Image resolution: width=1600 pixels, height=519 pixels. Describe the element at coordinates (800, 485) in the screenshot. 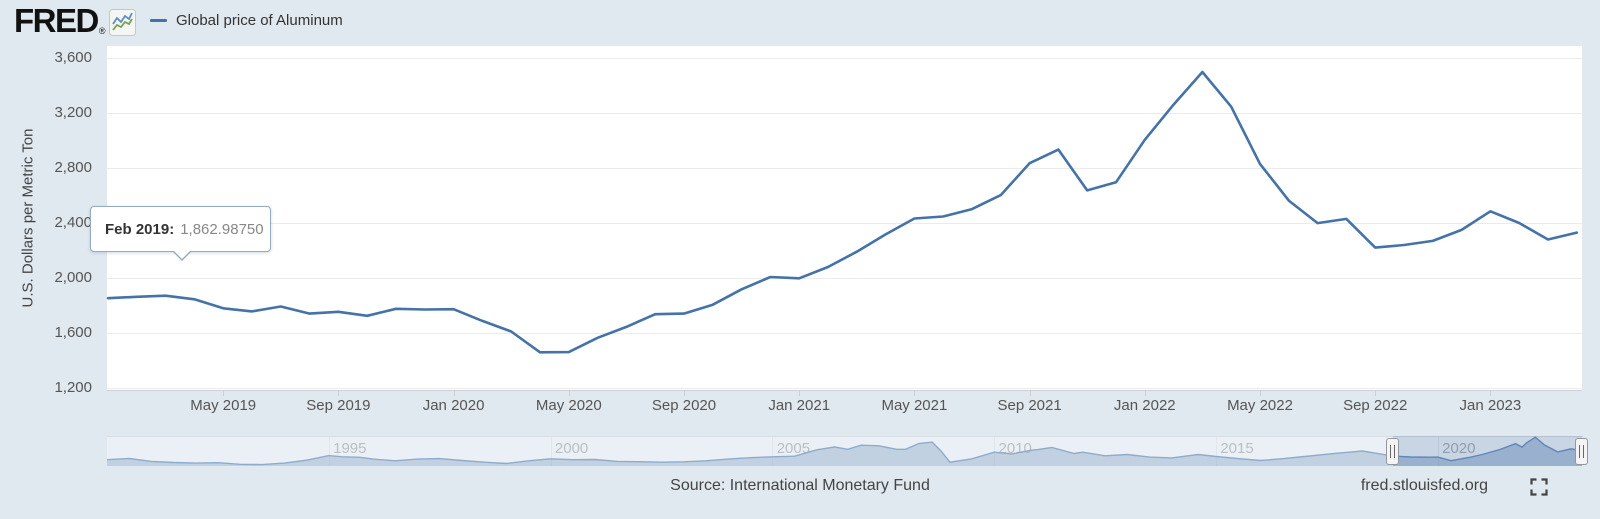

I see `source-attribution: Source: International Monetary Fund` at that location.